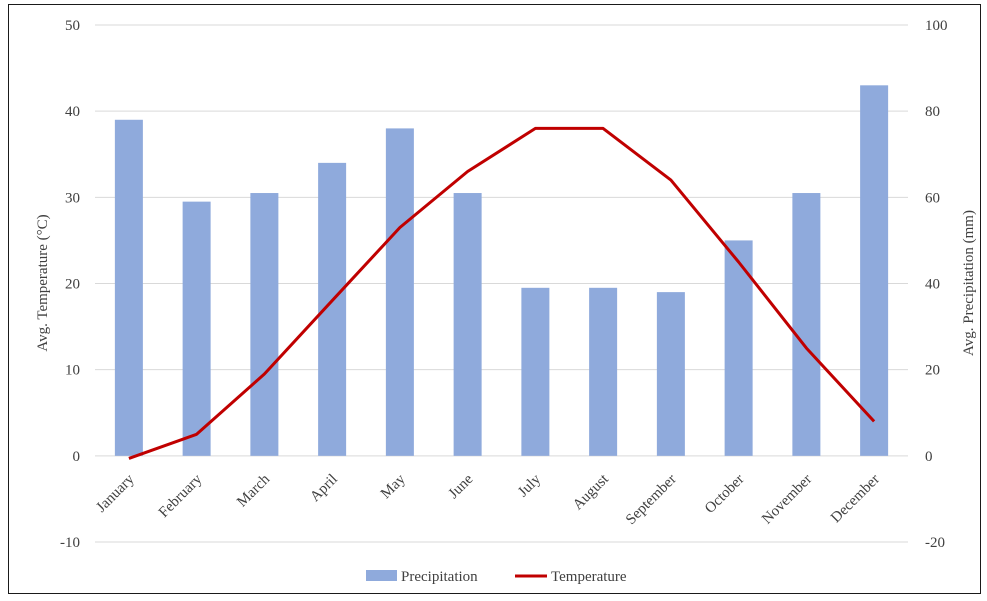 This screenshot has width=987, height=601. Describe the element at coordinates (77, 457) in the screenshot. I see `left-tick-label: 0` at that location.